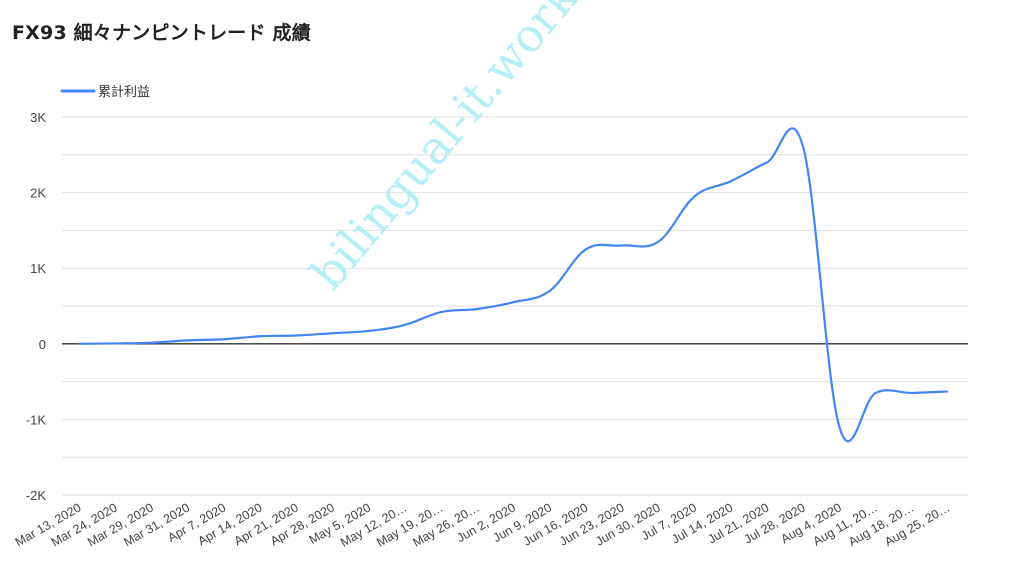 The image size is (1024, 576). I want to click on y-axis-ticks: 3K 2K 1K 0 -1K -2K, so click(36, 306).